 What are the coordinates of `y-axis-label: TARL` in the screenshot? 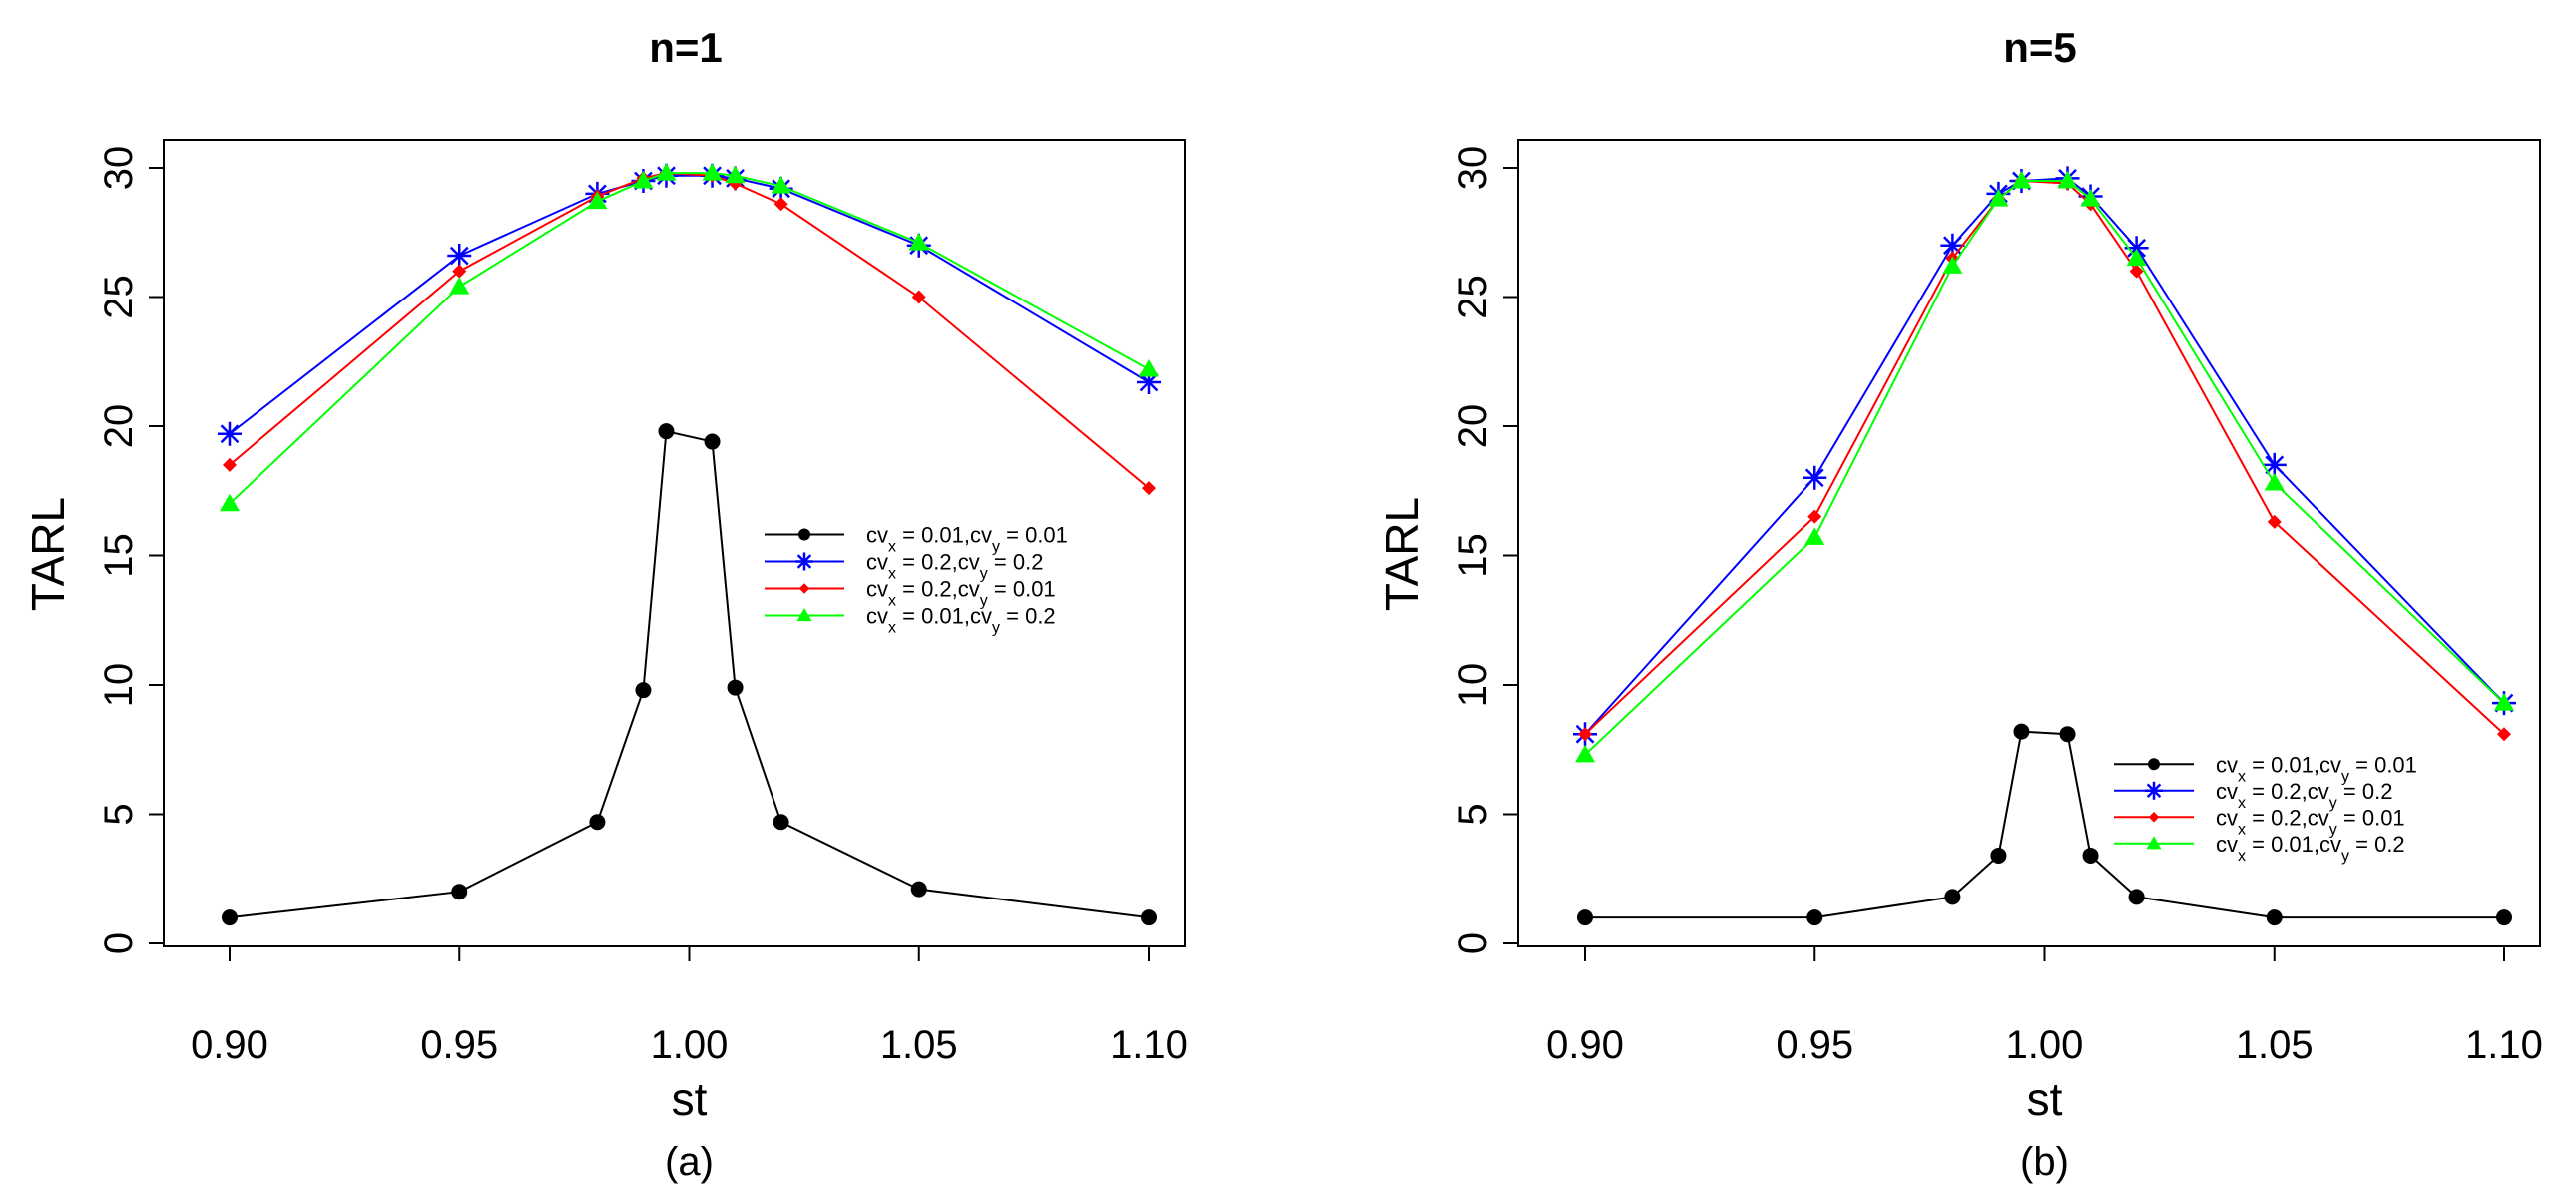 It's located at (1402, 554).